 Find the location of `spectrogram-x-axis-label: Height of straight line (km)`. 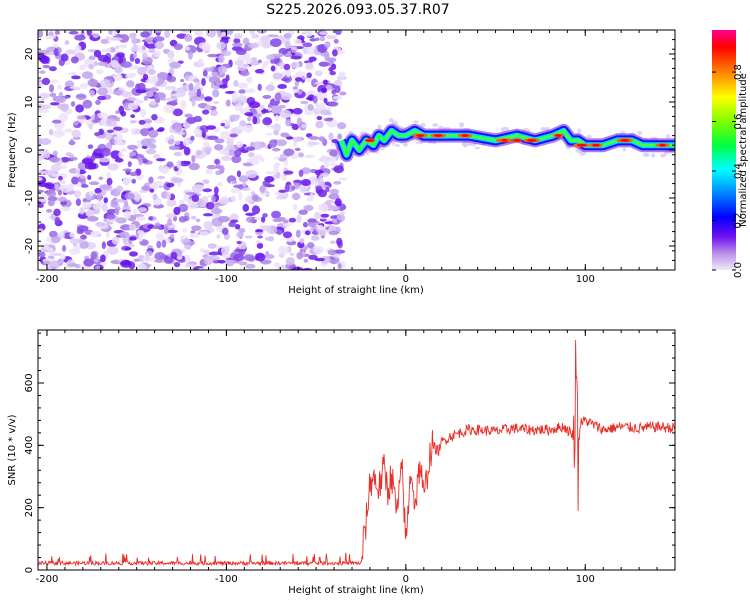

spectrogram-x-axis-label: Height of straight line (km) is located at coordinates (356, 290).